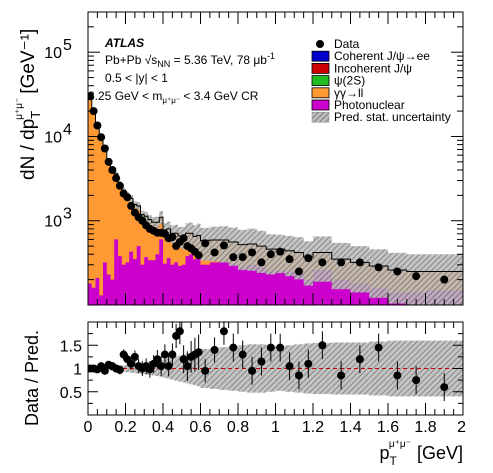 The image size is (493, 473). What do you see at coordinates (238, 427) in the screenshot?
I see `x-tick-label: 0.8` at bounding box center [238, 427].